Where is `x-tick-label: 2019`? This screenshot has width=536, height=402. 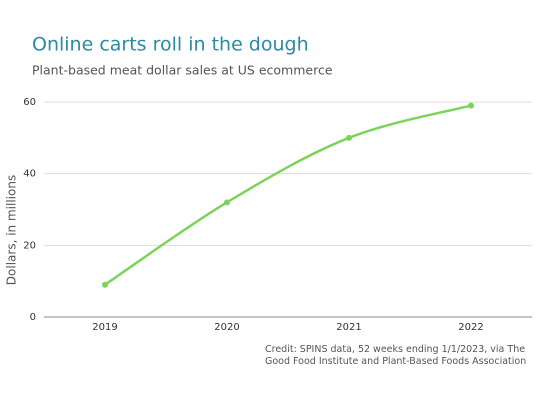
x-tick-label: 2019 is located at coordinates (104, 327).